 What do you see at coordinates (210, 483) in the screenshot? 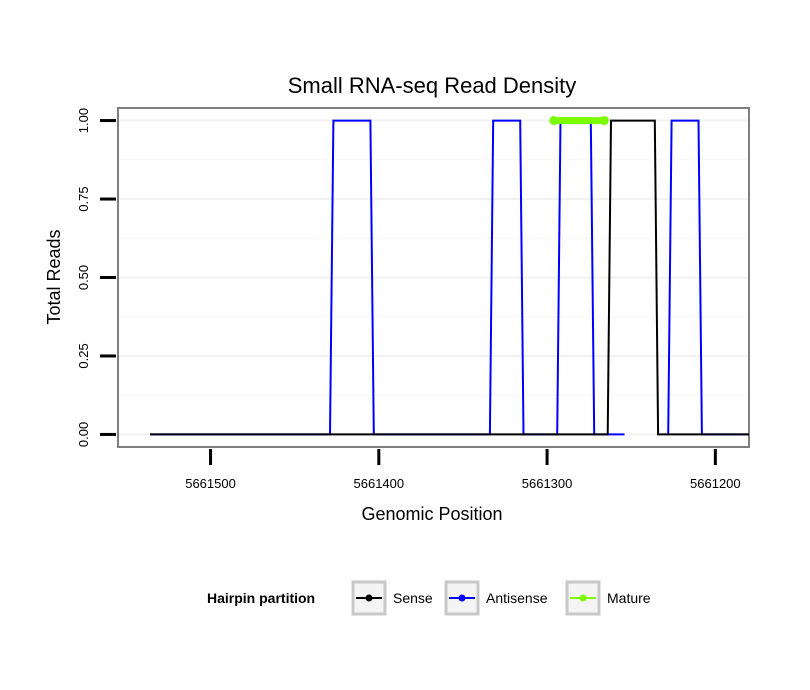
I see `x-tick-label: 5661500` at bounding box center [210, 483].